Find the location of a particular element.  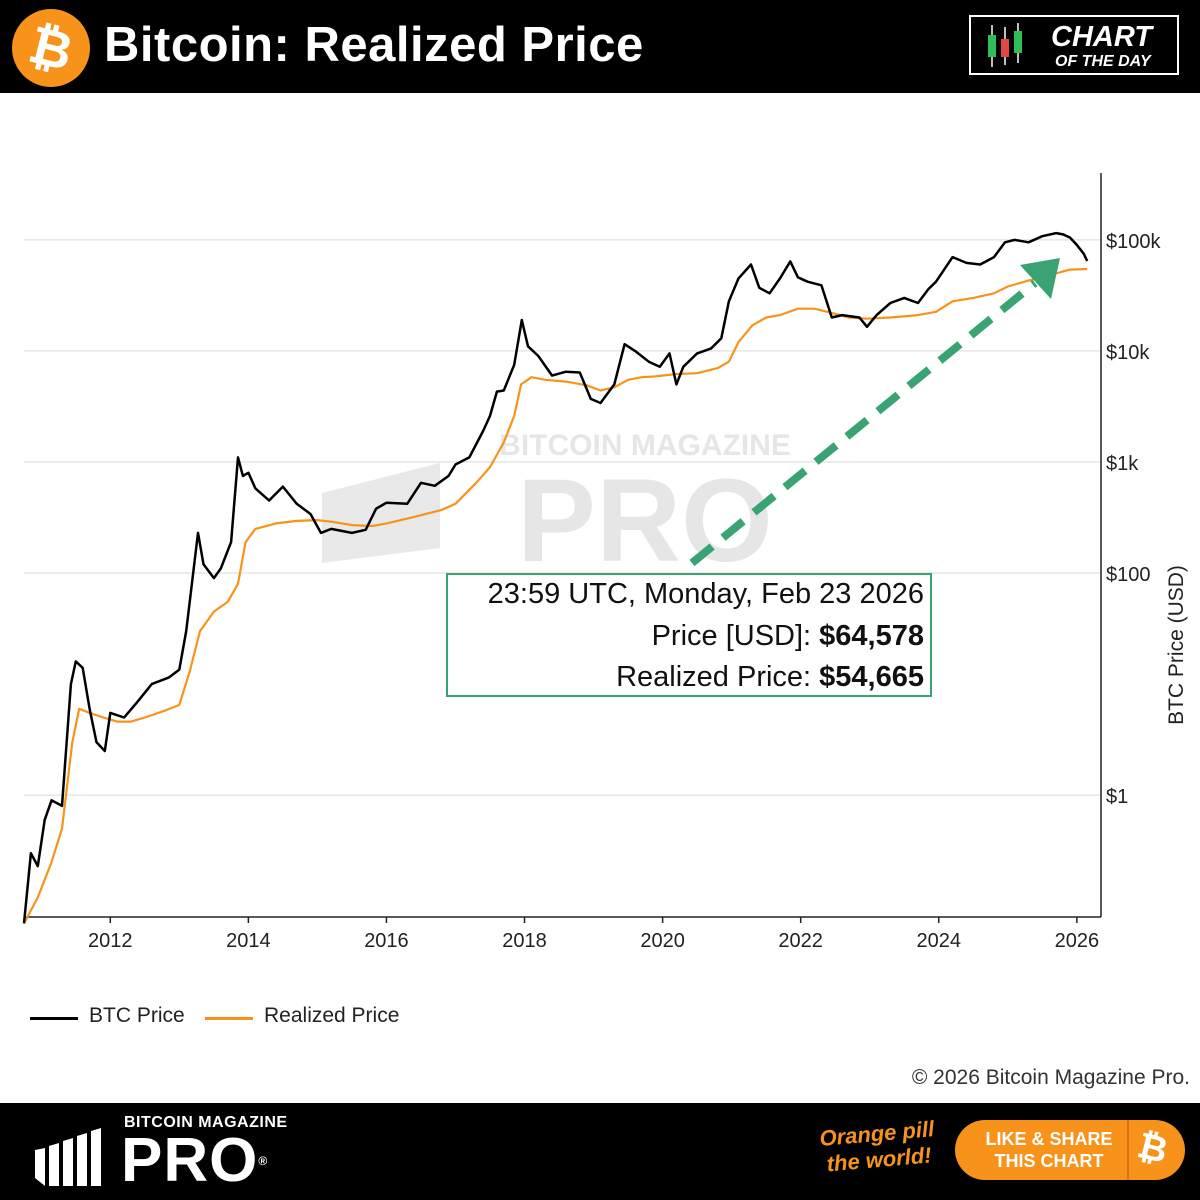

legend-swatch-btc is located at coordinates (54, 1018).